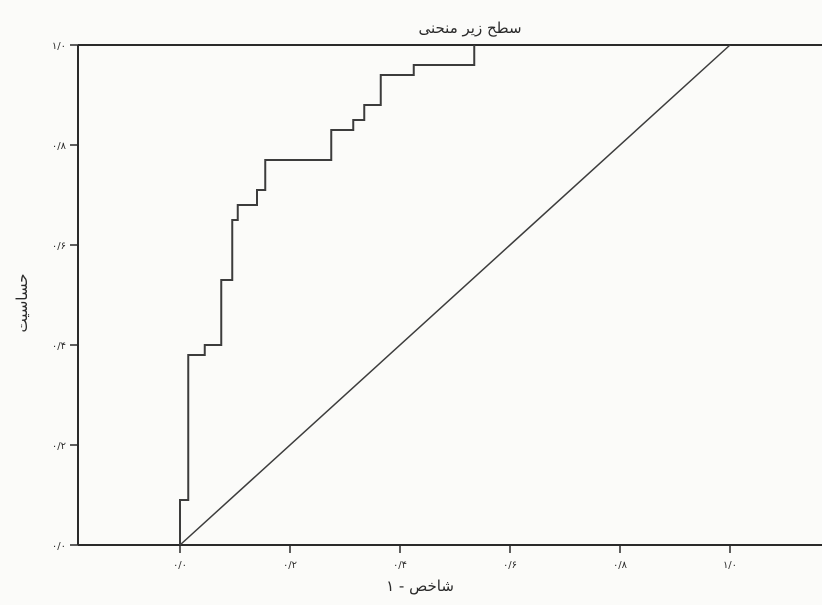  Describe the element at coordinates (22, 302) in the screenshot. I see `y-axis-title: حساسیت` at that location.